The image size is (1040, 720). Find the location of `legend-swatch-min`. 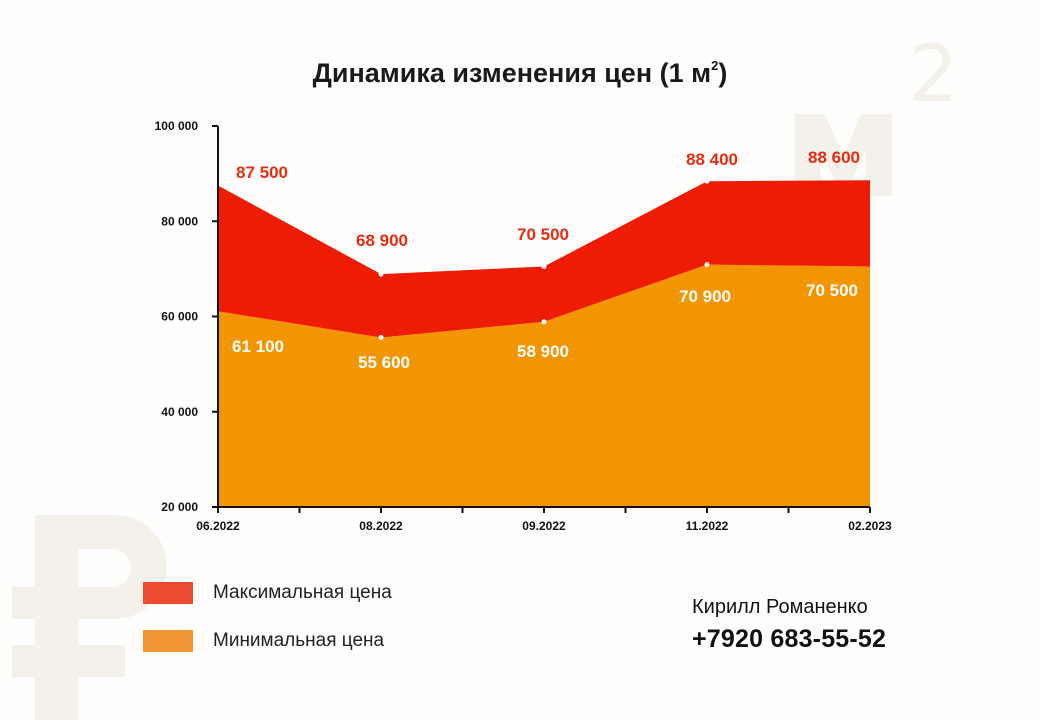

legend-swatch-min is located at coordinates (168, 641).